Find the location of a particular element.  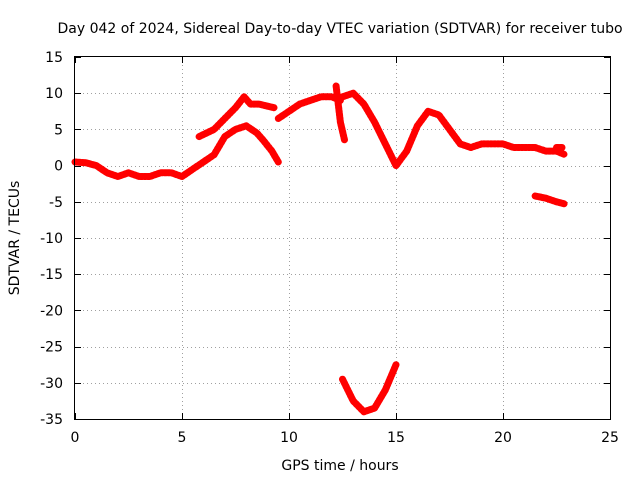

y-tick-label: 5 is located at coordinates (58, 130).